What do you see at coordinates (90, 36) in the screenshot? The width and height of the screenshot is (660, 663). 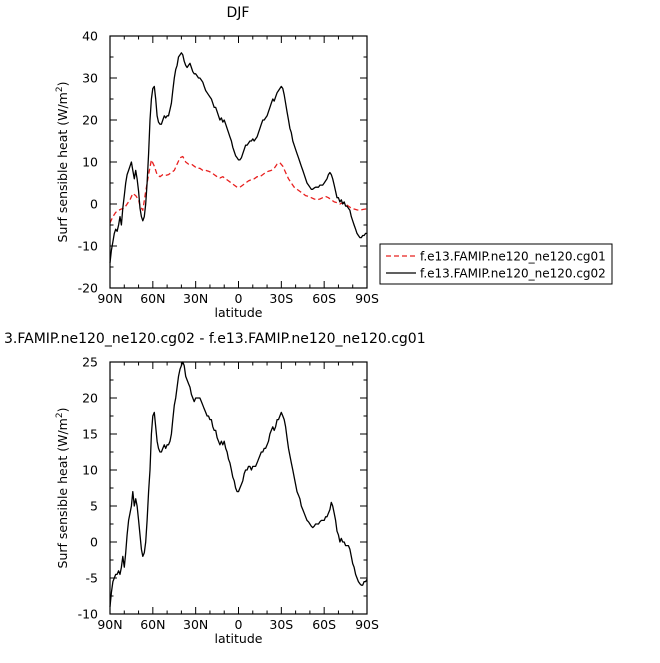 I see `y-tick-label: 40` at bounding box center [90, 36].